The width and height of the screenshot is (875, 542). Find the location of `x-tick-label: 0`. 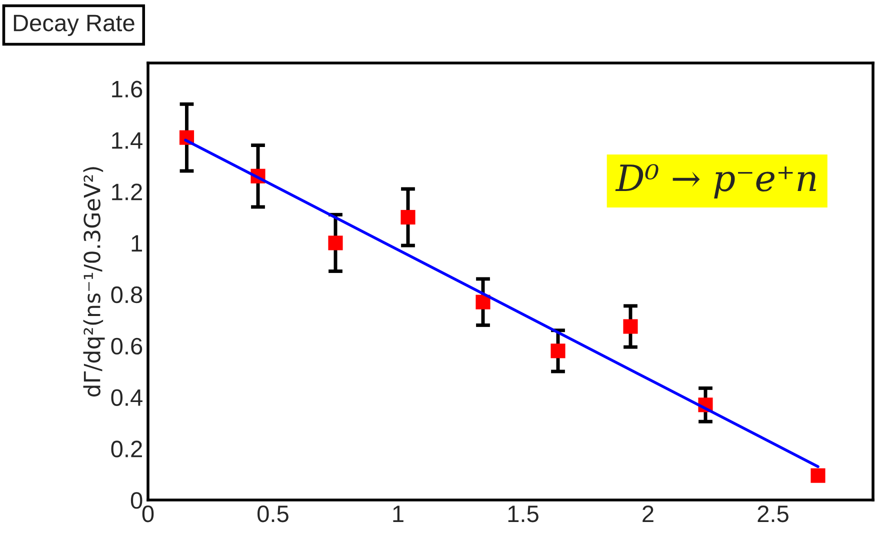

x-tick-label: 0 is located at coordinates (148, 513).